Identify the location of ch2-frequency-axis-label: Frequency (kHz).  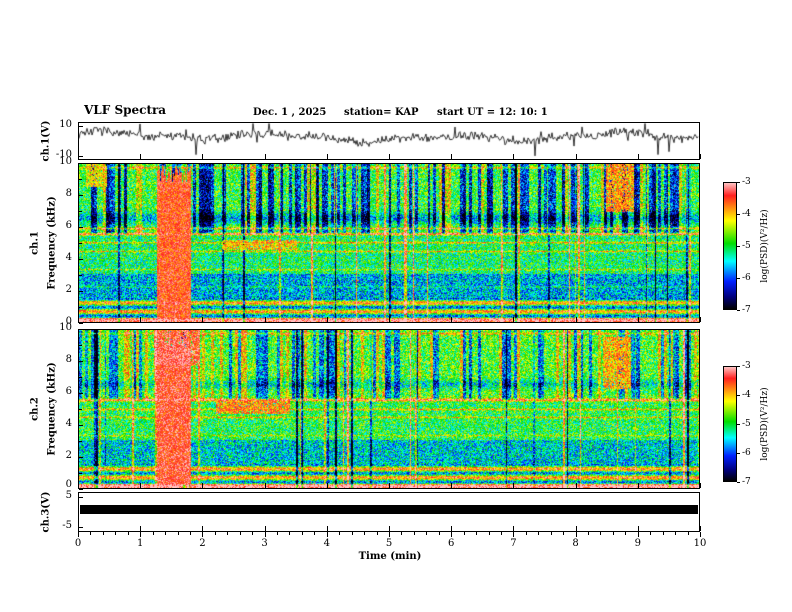
(52, 409).